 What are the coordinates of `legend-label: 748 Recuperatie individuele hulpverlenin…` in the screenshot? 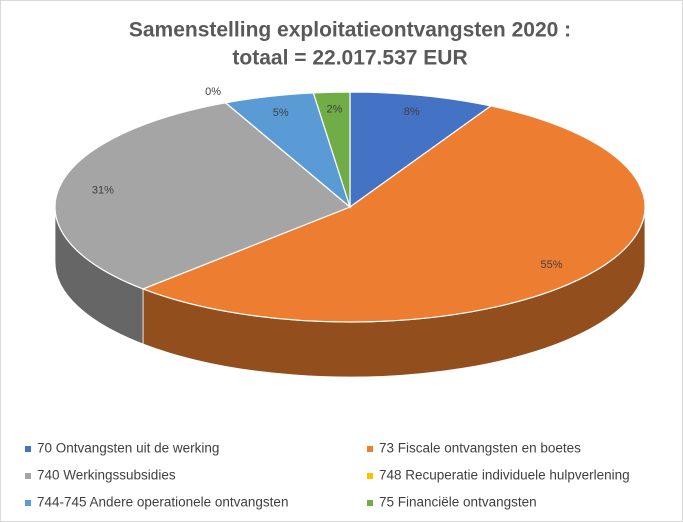 It's located at (504, 475).